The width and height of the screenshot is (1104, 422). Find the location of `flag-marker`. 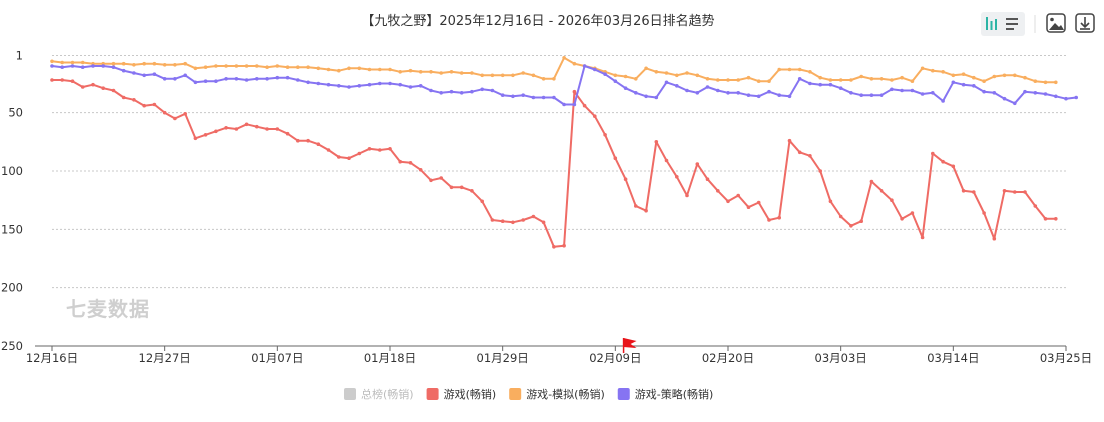

flag-marker is located at coordinates (629, 345).